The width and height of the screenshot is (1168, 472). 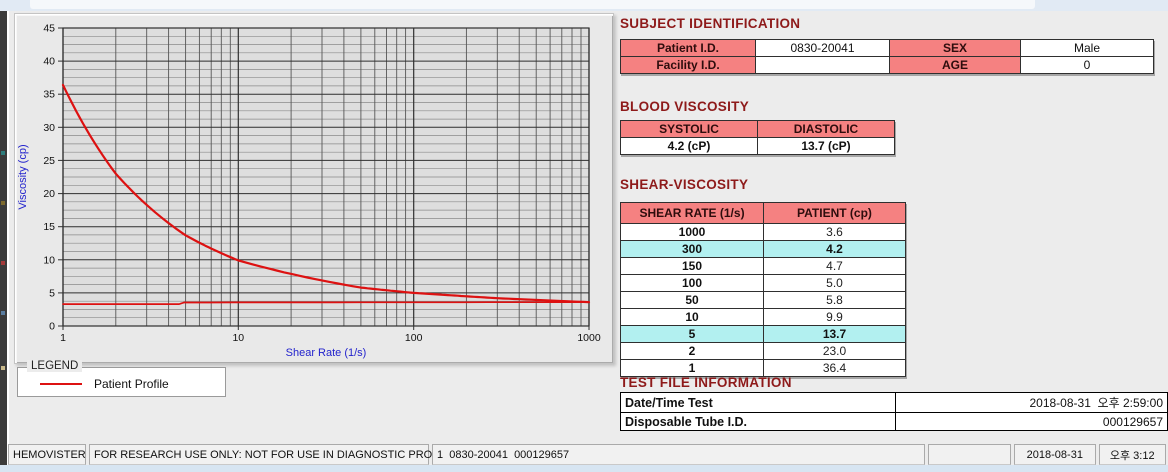 I want to click on patient-viscosity-cell: 9.9, so click(x=834, y=317).